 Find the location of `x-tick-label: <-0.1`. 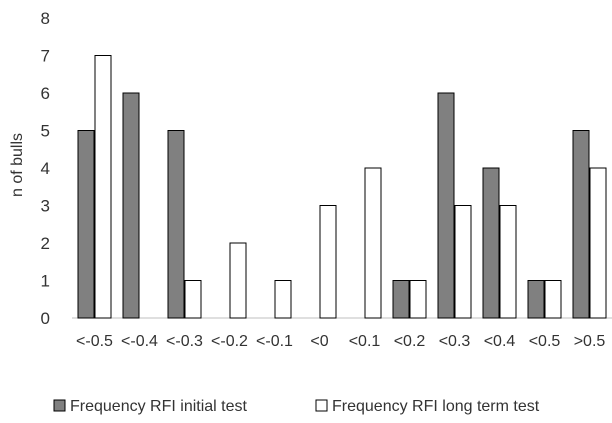

x-tick-label: <-0.1 is located at coordinates (274, 341).